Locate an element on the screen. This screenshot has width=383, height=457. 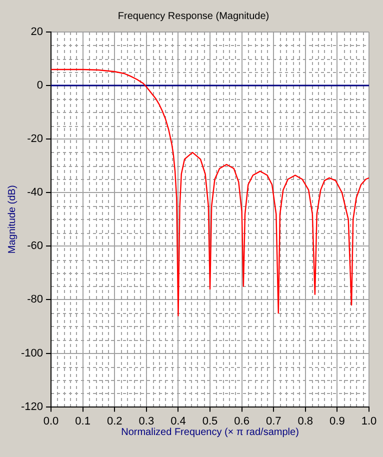
y-axis-title: Magnitude (dB) is located at coordinates (12, 219).